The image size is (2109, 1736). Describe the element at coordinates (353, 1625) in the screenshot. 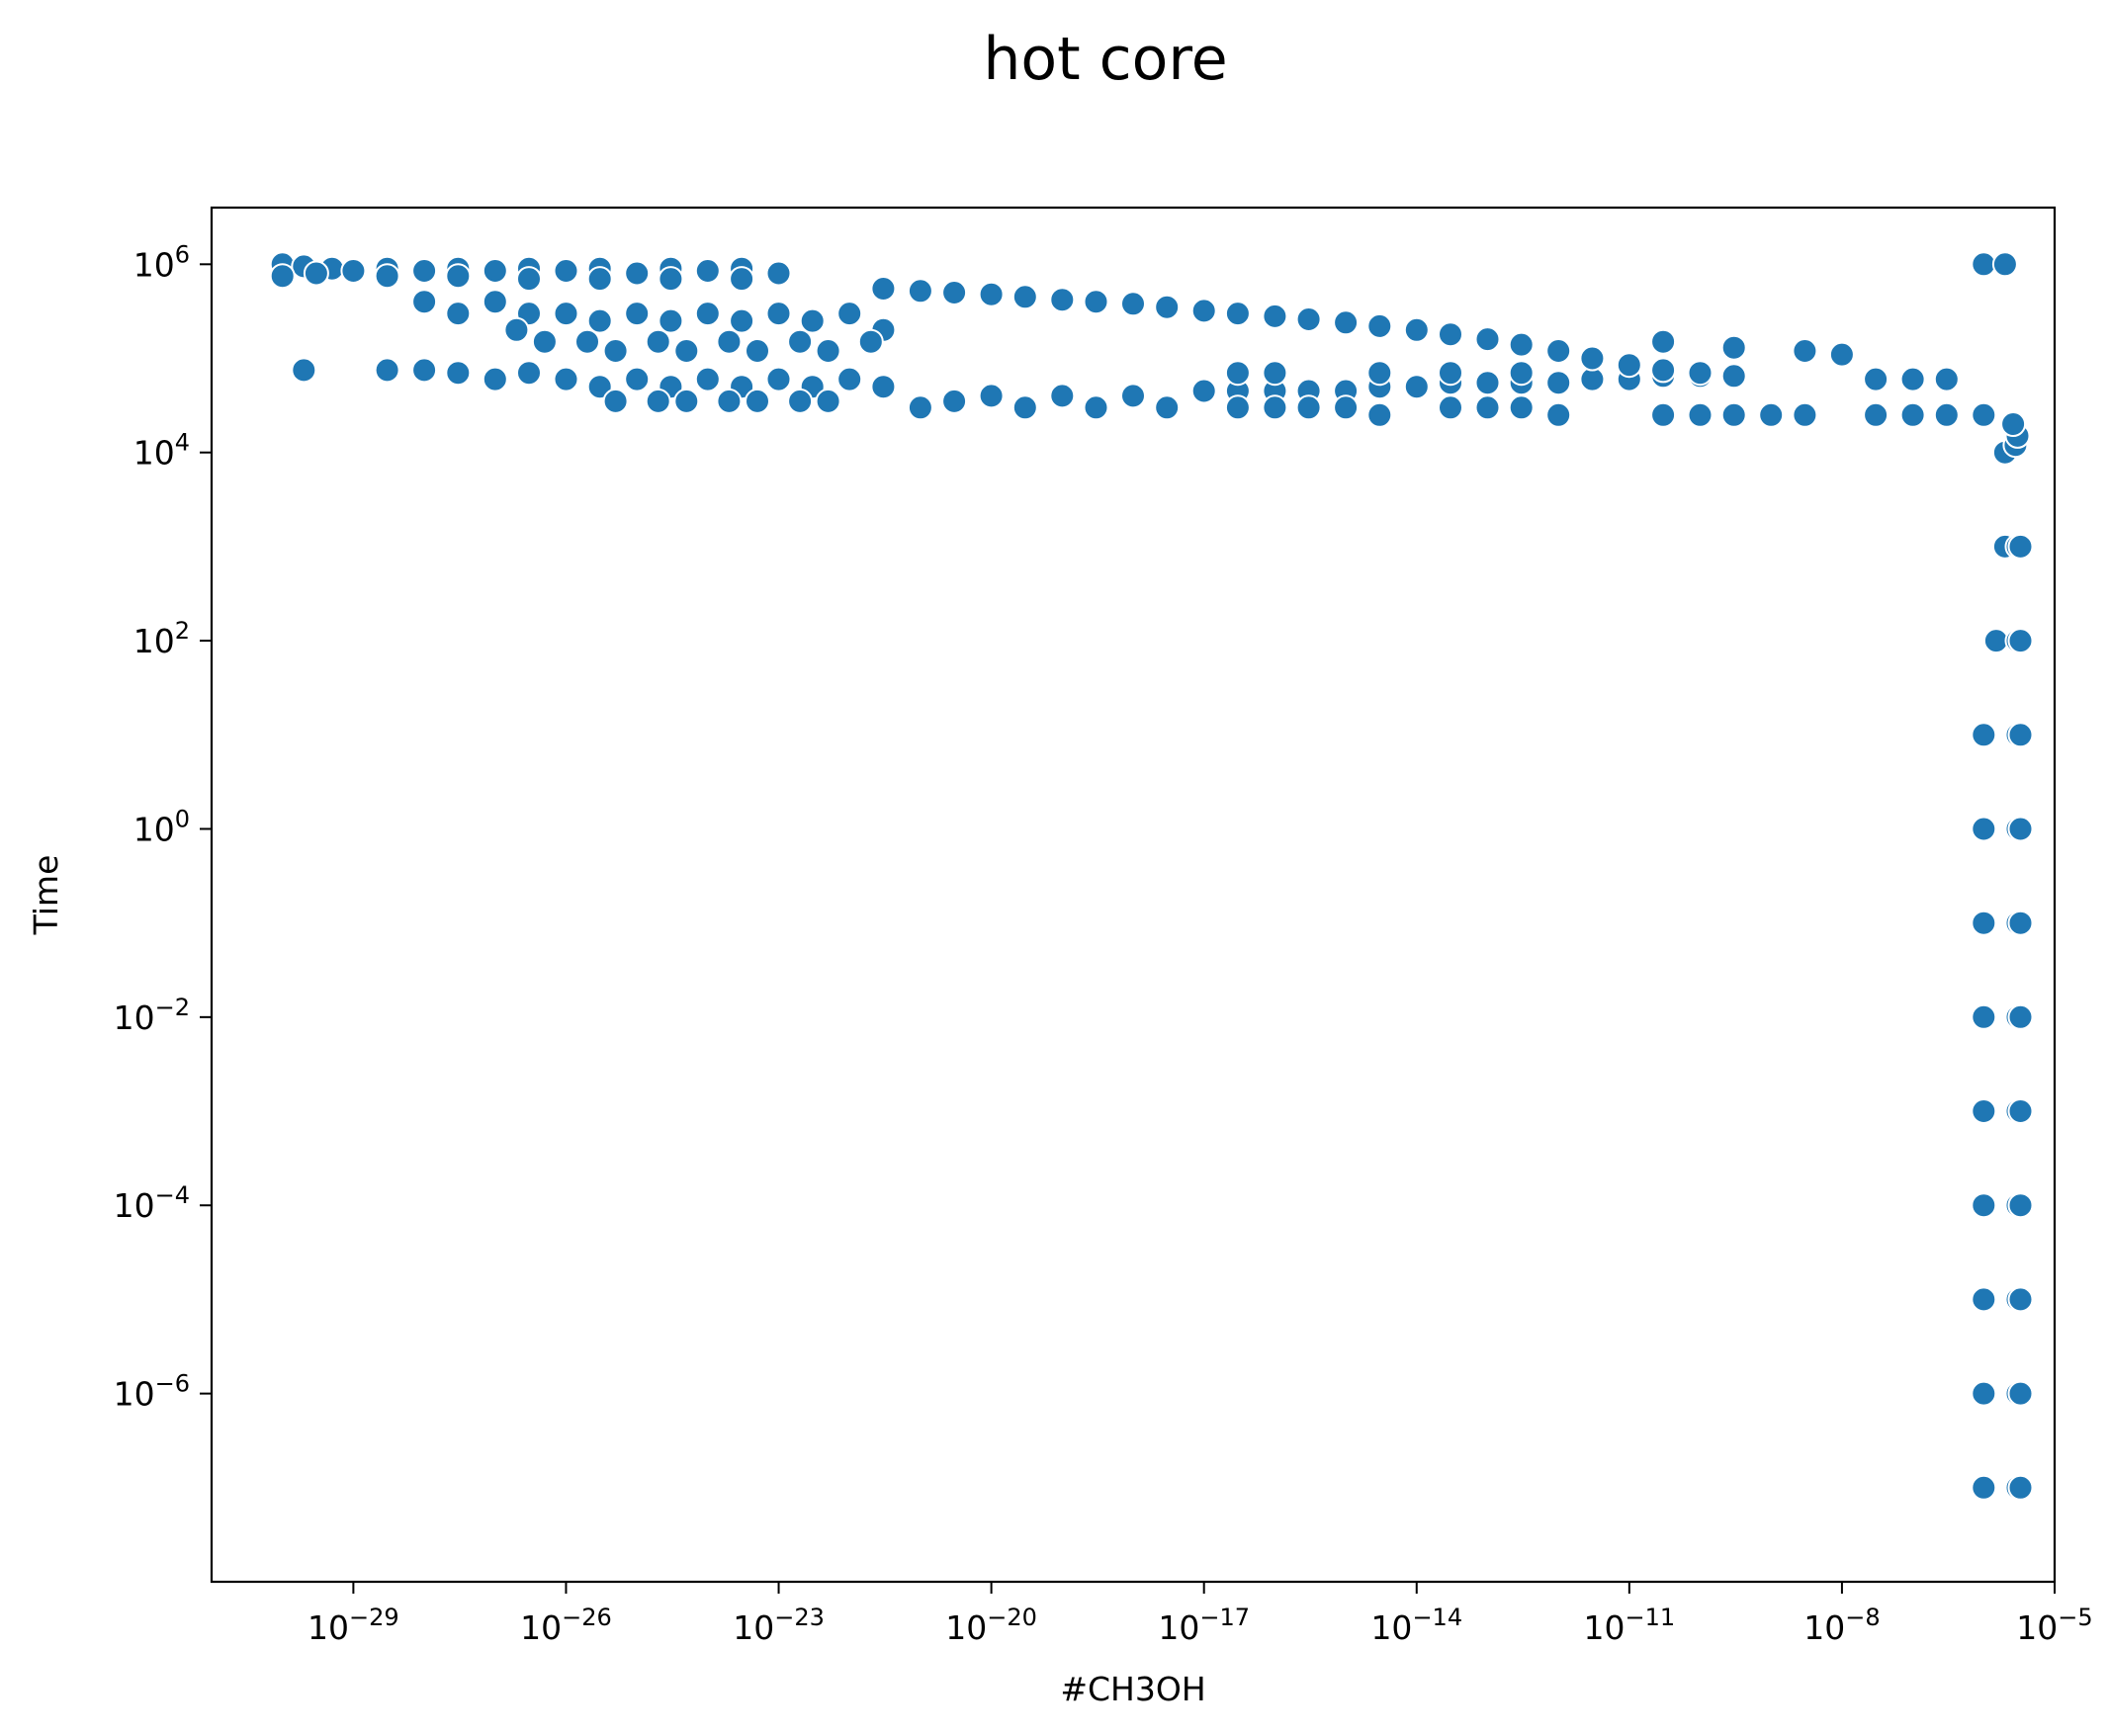

I see `x-tick-label: 10−29` at that location.